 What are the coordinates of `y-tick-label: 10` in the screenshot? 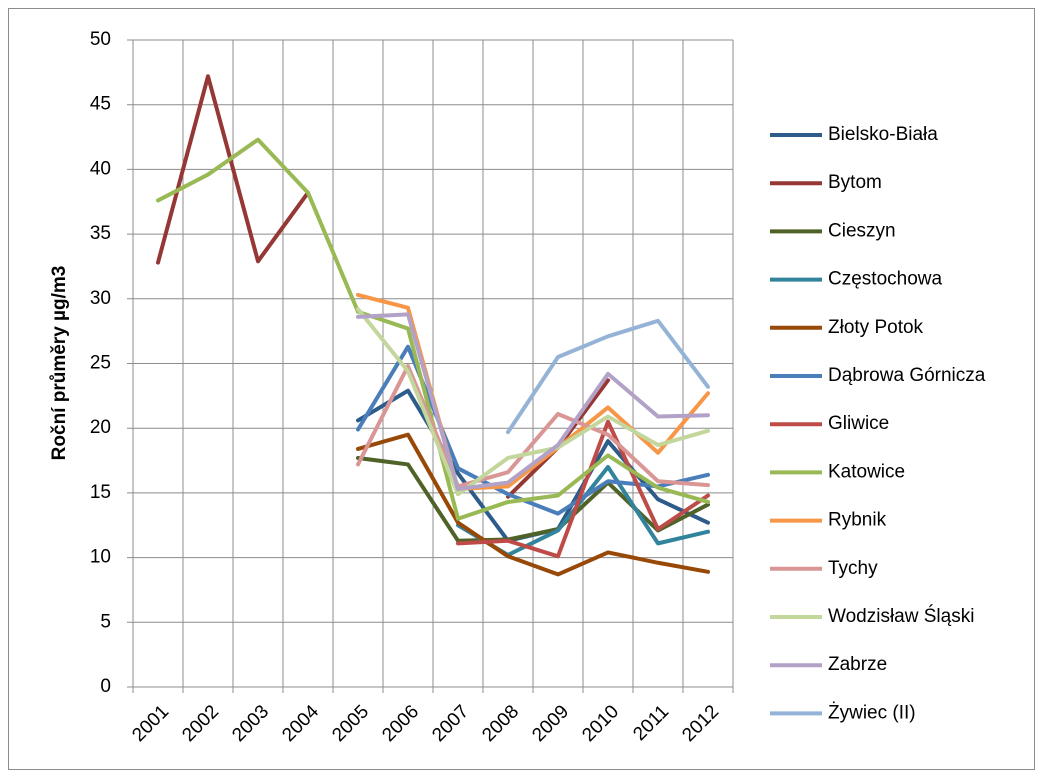 It's located at (100, 557).